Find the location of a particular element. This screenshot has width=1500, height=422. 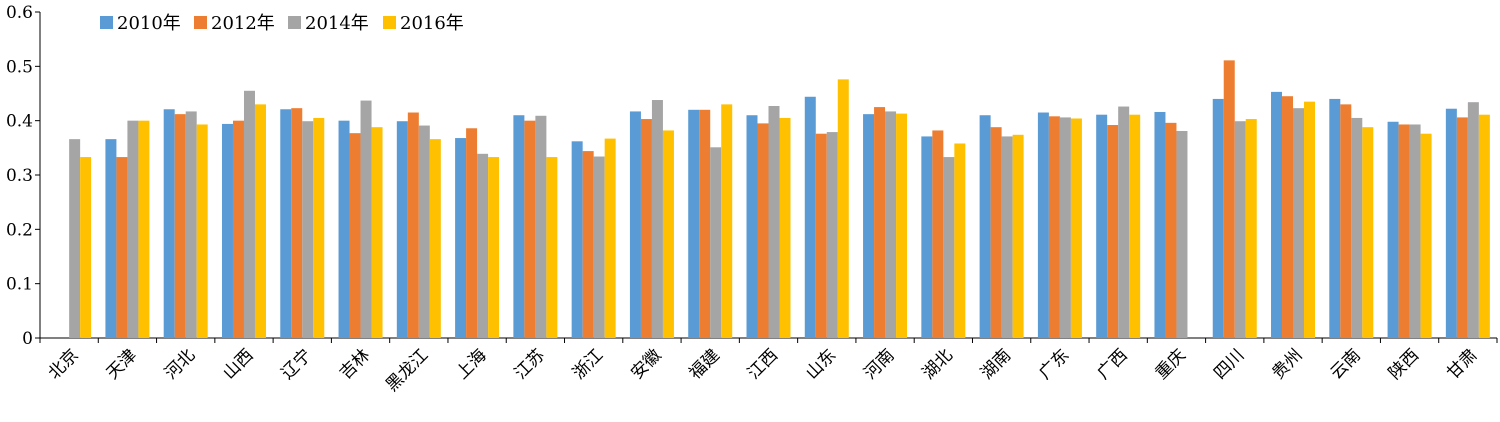

category-label: 江苏 is located at coordinates (530, 364).